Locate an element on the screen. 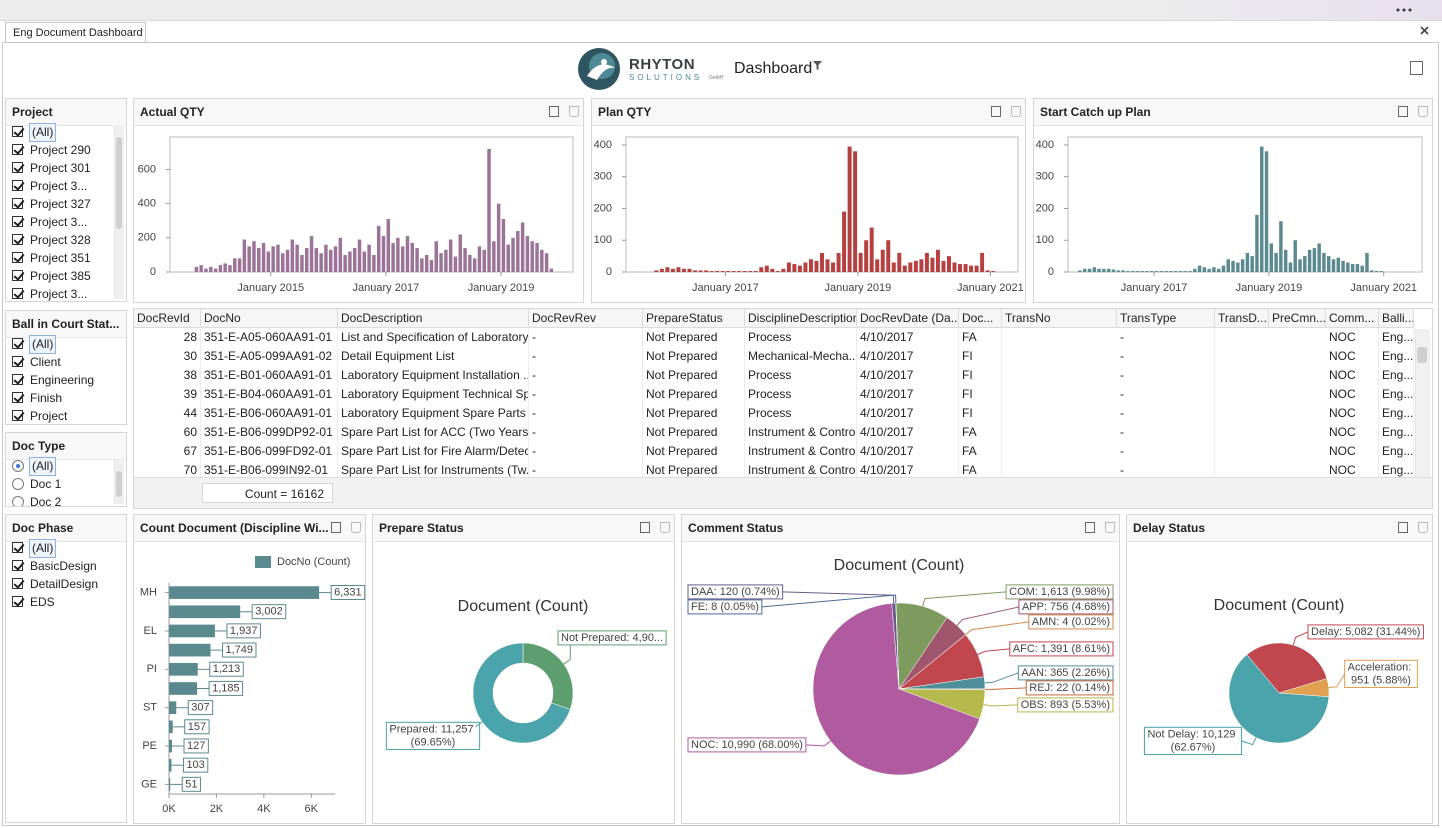 The height and width of the screenshot is (828, 1442). column-header: DisciplineDescription is located at coordinates (801, 318).